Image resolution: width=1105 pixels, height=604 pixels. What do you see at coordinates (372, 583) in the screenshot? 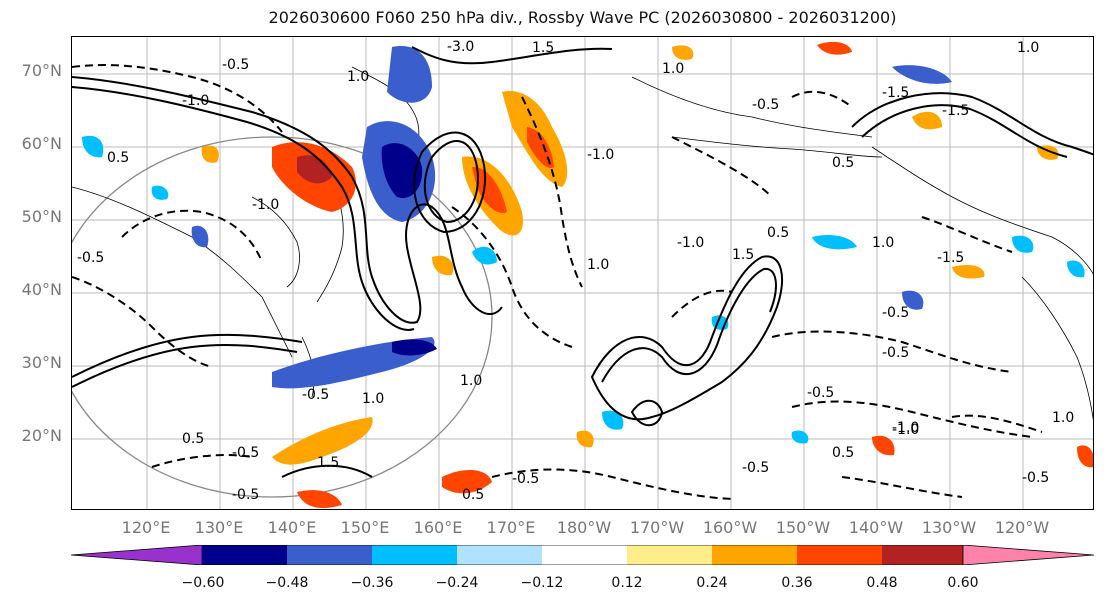
I see `colorbar-tick: −0.36` at bounding box center [372, 583].